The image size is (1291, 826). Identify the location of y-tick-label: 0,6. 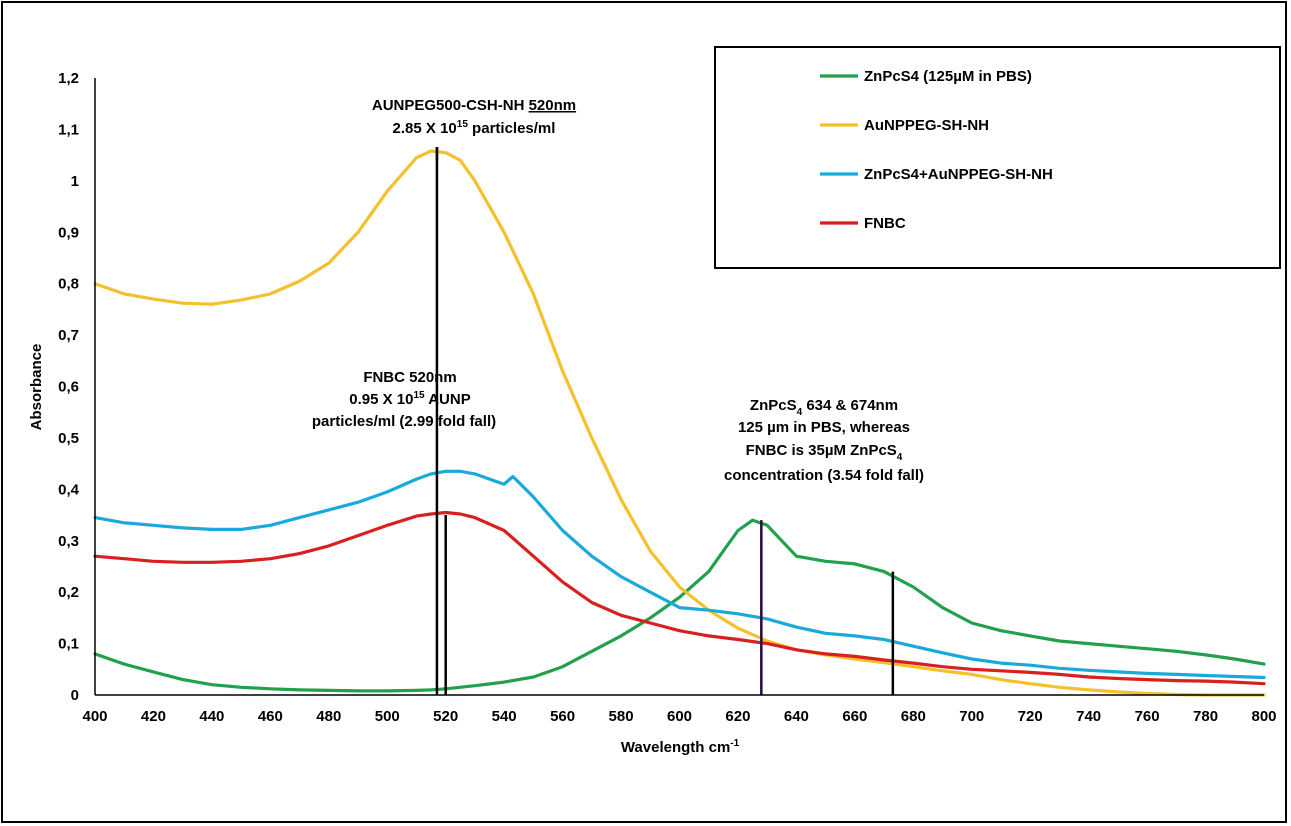
(68, 387).